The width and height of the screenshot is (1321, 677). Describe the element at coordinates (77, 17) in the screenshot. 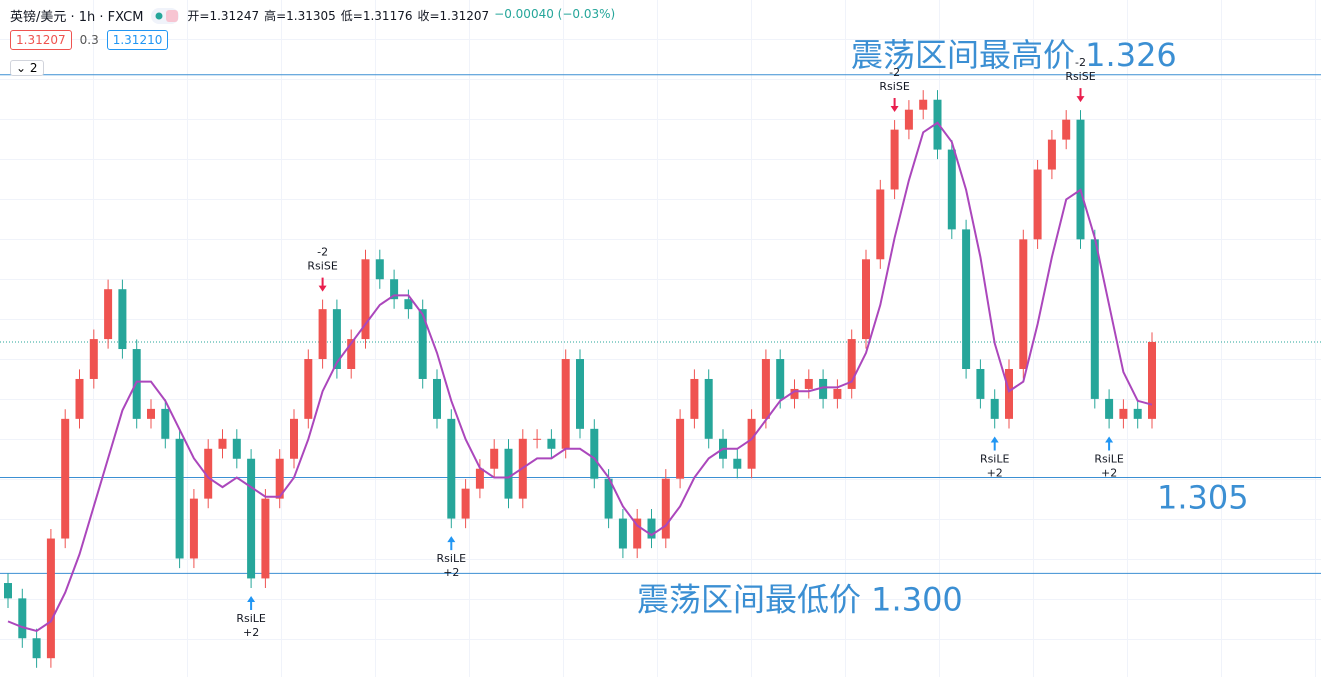

I see `symbol-title: 英镑/美元 · 1h · FXCM` at that location.